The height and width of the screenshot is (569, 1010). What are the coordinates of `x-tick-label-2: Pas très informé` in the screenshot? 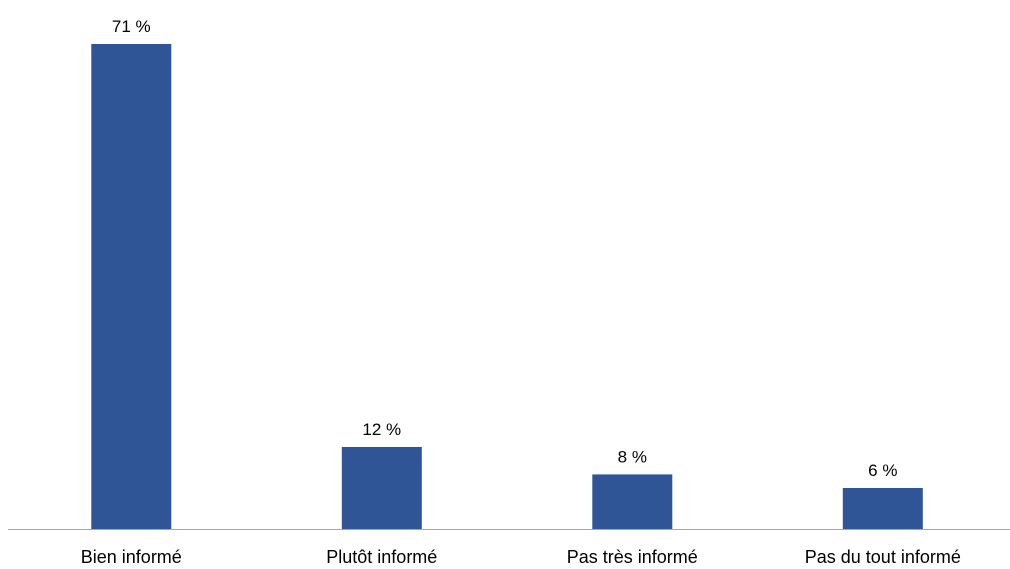 It's located at (632, 557).